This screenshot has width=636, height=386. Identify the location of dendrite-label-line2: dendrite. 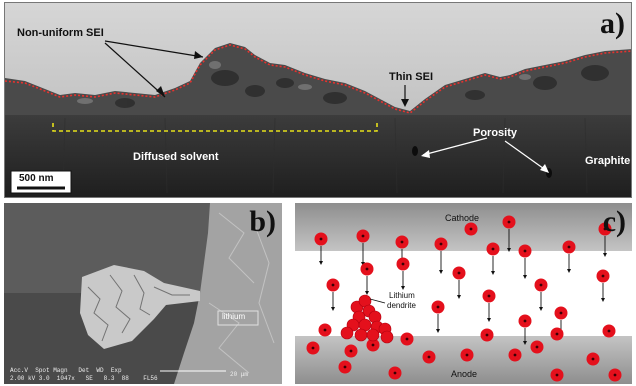
(401, 305).